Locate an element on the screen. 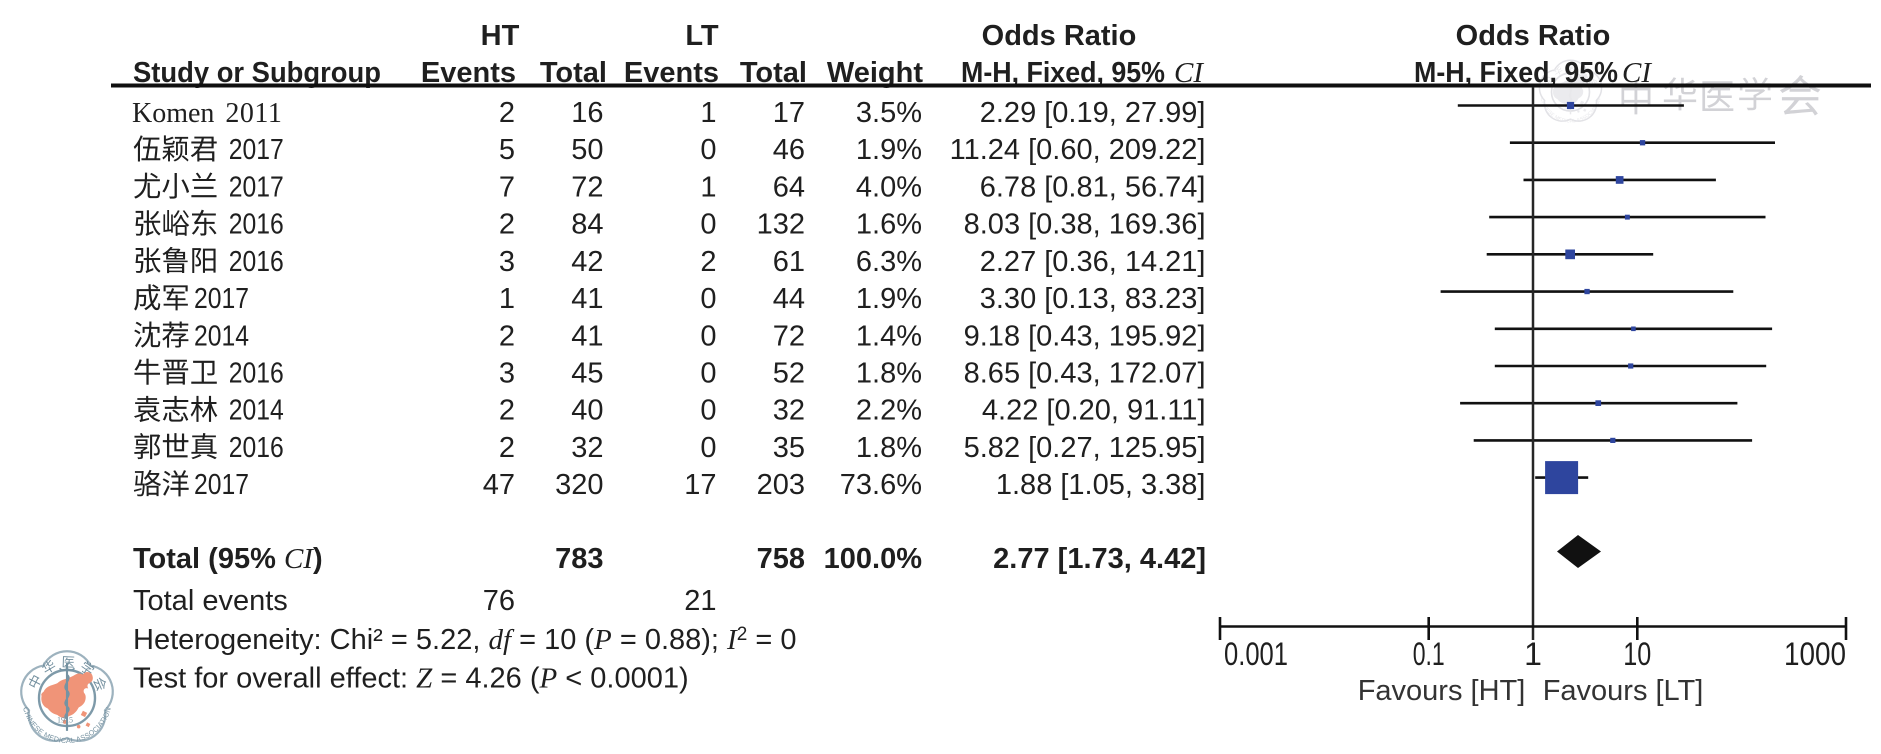  svg-text: Total (95% CI) is located at coordinates (228, 559).